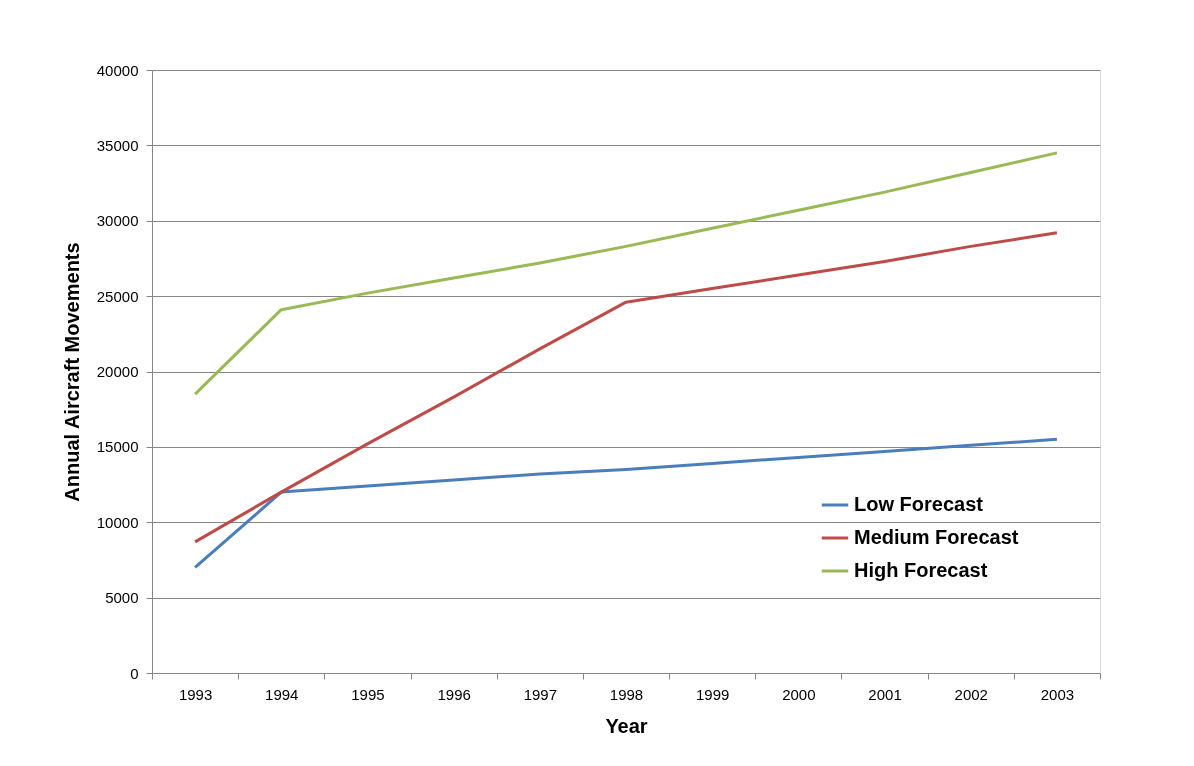 The width and height of the screenshot is (1194, 766). What do you see at coordinates (195, 694) in the screenshot?
I see `x-tick-label: 1993` at bounding box center [195, 694].